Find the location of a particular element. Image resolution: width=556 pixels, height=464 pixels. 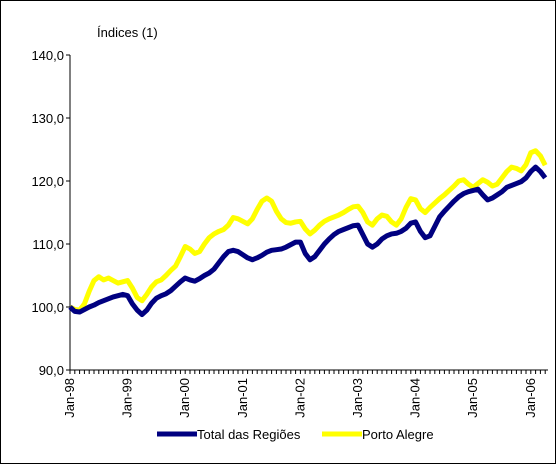

x-tick-label: Jan-06 is located at coordinates (530, 398).